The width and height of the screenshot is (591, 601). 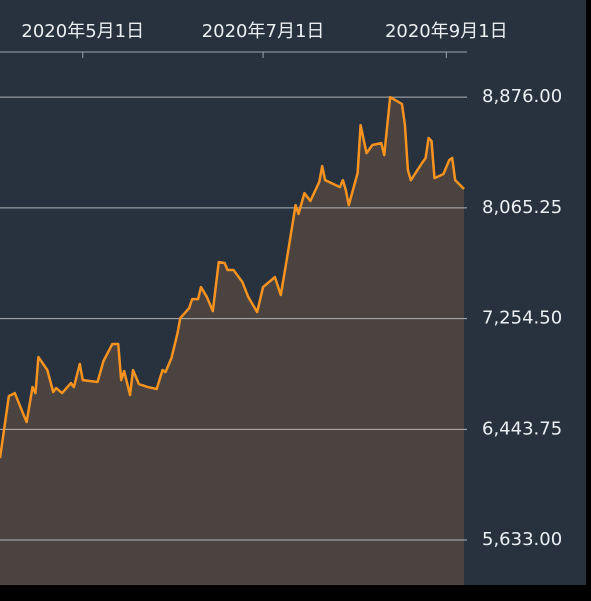 I want to click on y-tick-label: 8,065.25, so click(x=522, y=207).